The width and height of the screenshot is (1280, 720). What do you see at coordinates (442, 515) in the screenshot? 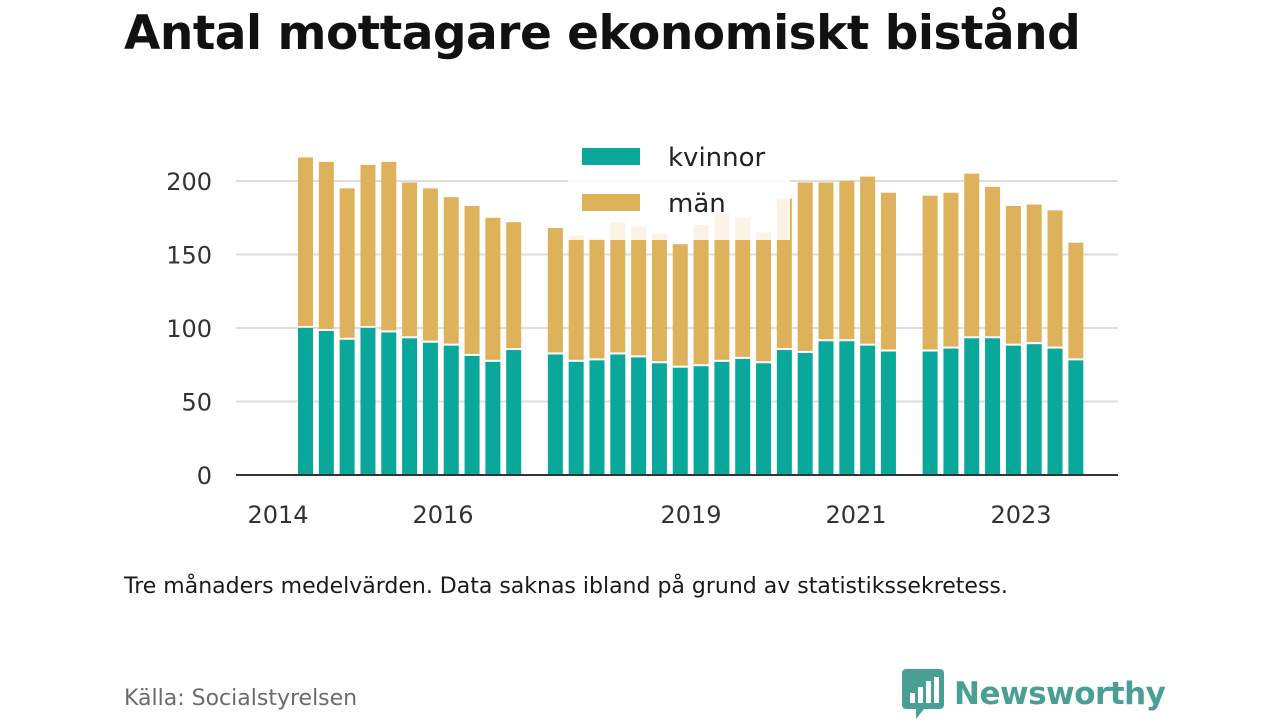
I see `x-tick-2016: 2016` at bounding box center [442, 515].